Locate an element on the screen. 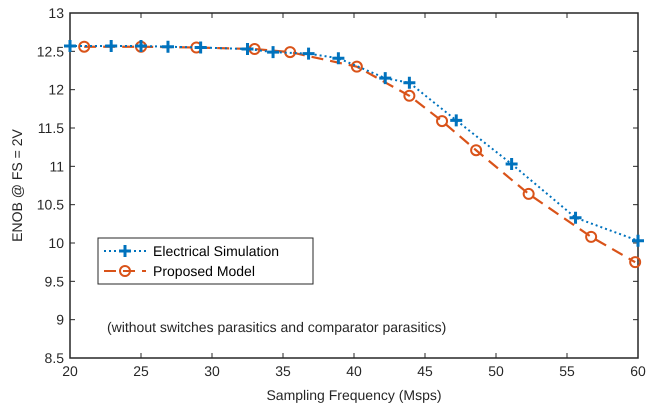  x-tick-label: 20 is located at coordinates (70, 371).